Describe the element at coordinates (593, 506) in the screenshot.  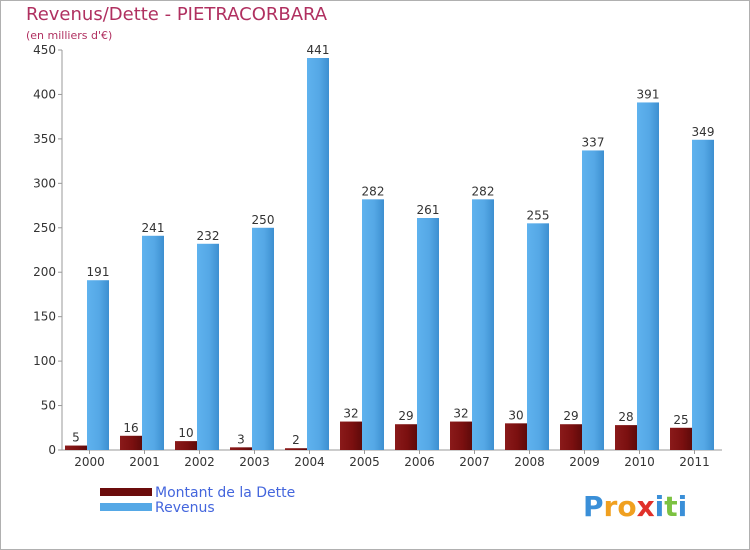
I see `logo-letter-p: P` at that location.